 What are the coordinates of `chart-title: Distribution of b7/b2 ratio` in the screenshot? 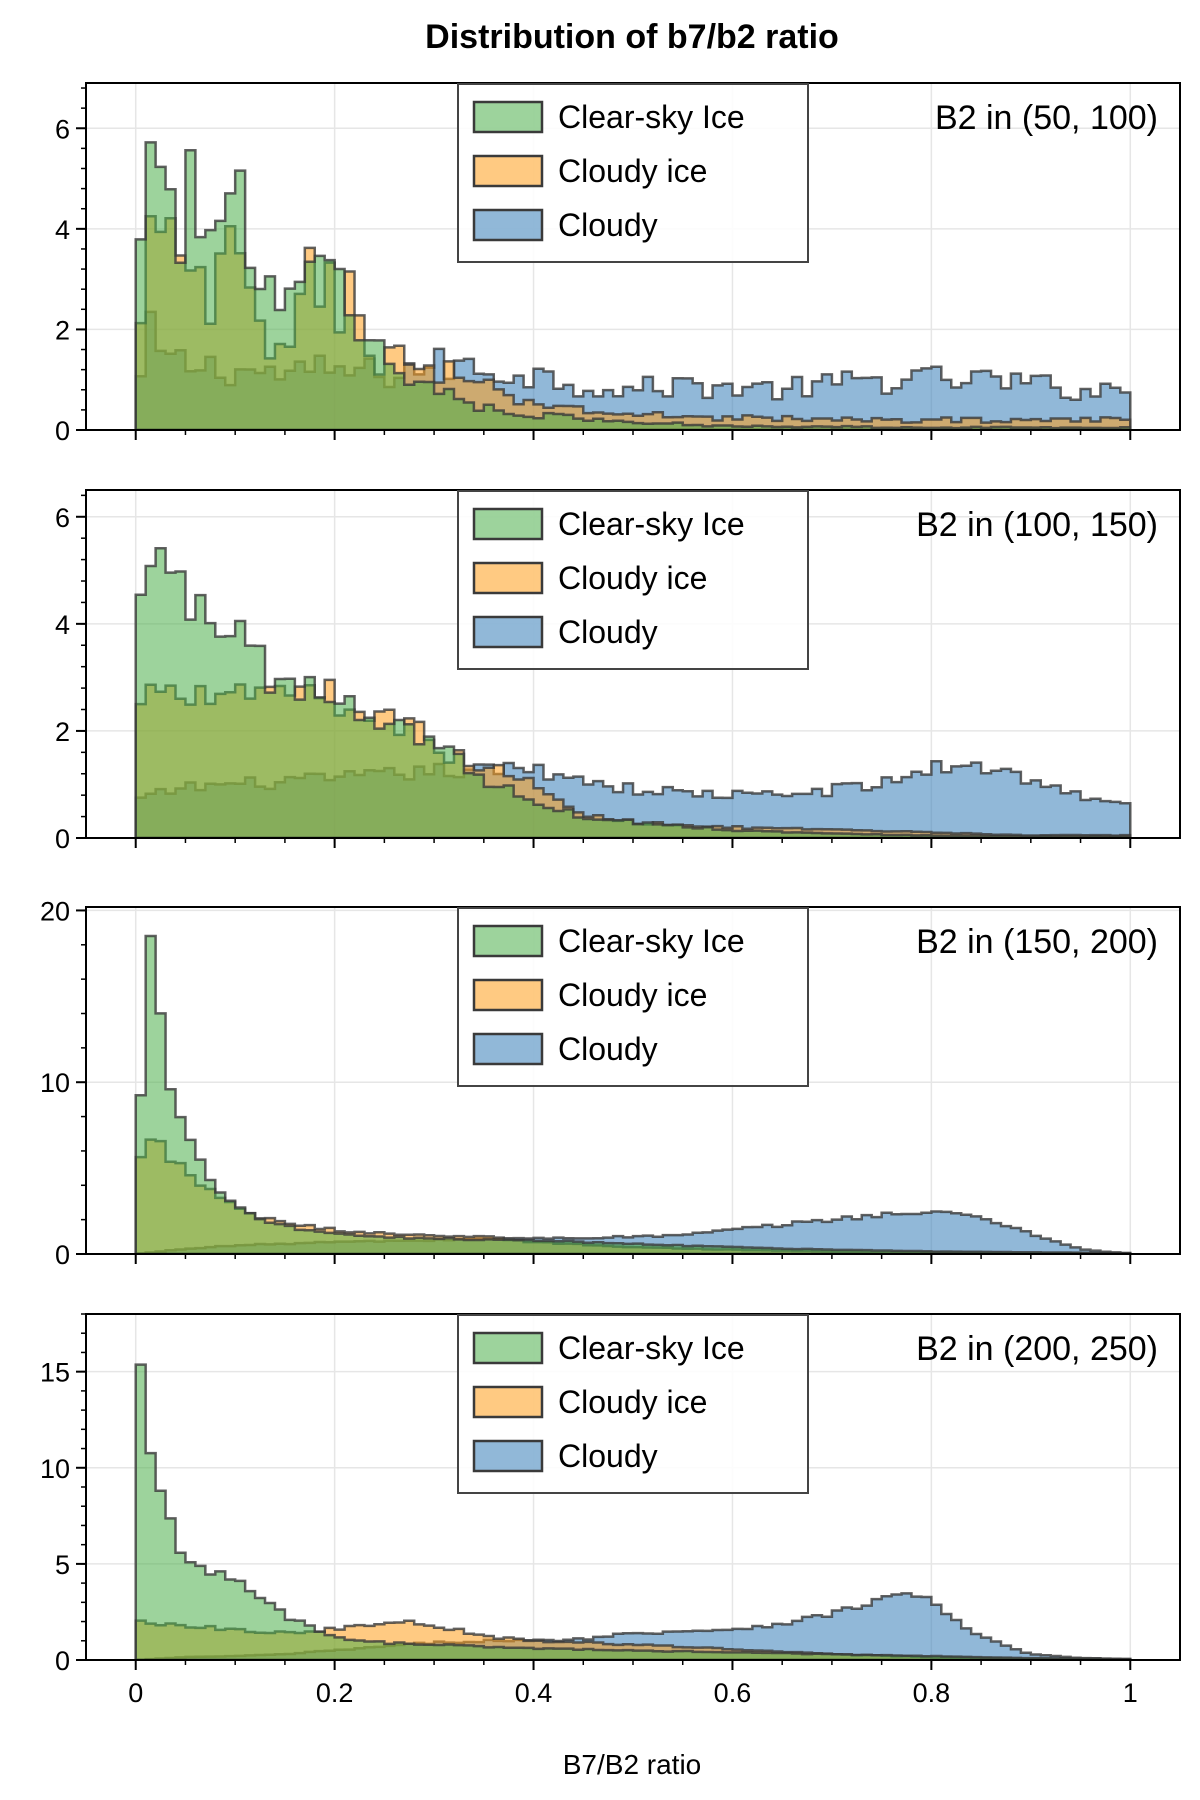 It's located at (632, 37).